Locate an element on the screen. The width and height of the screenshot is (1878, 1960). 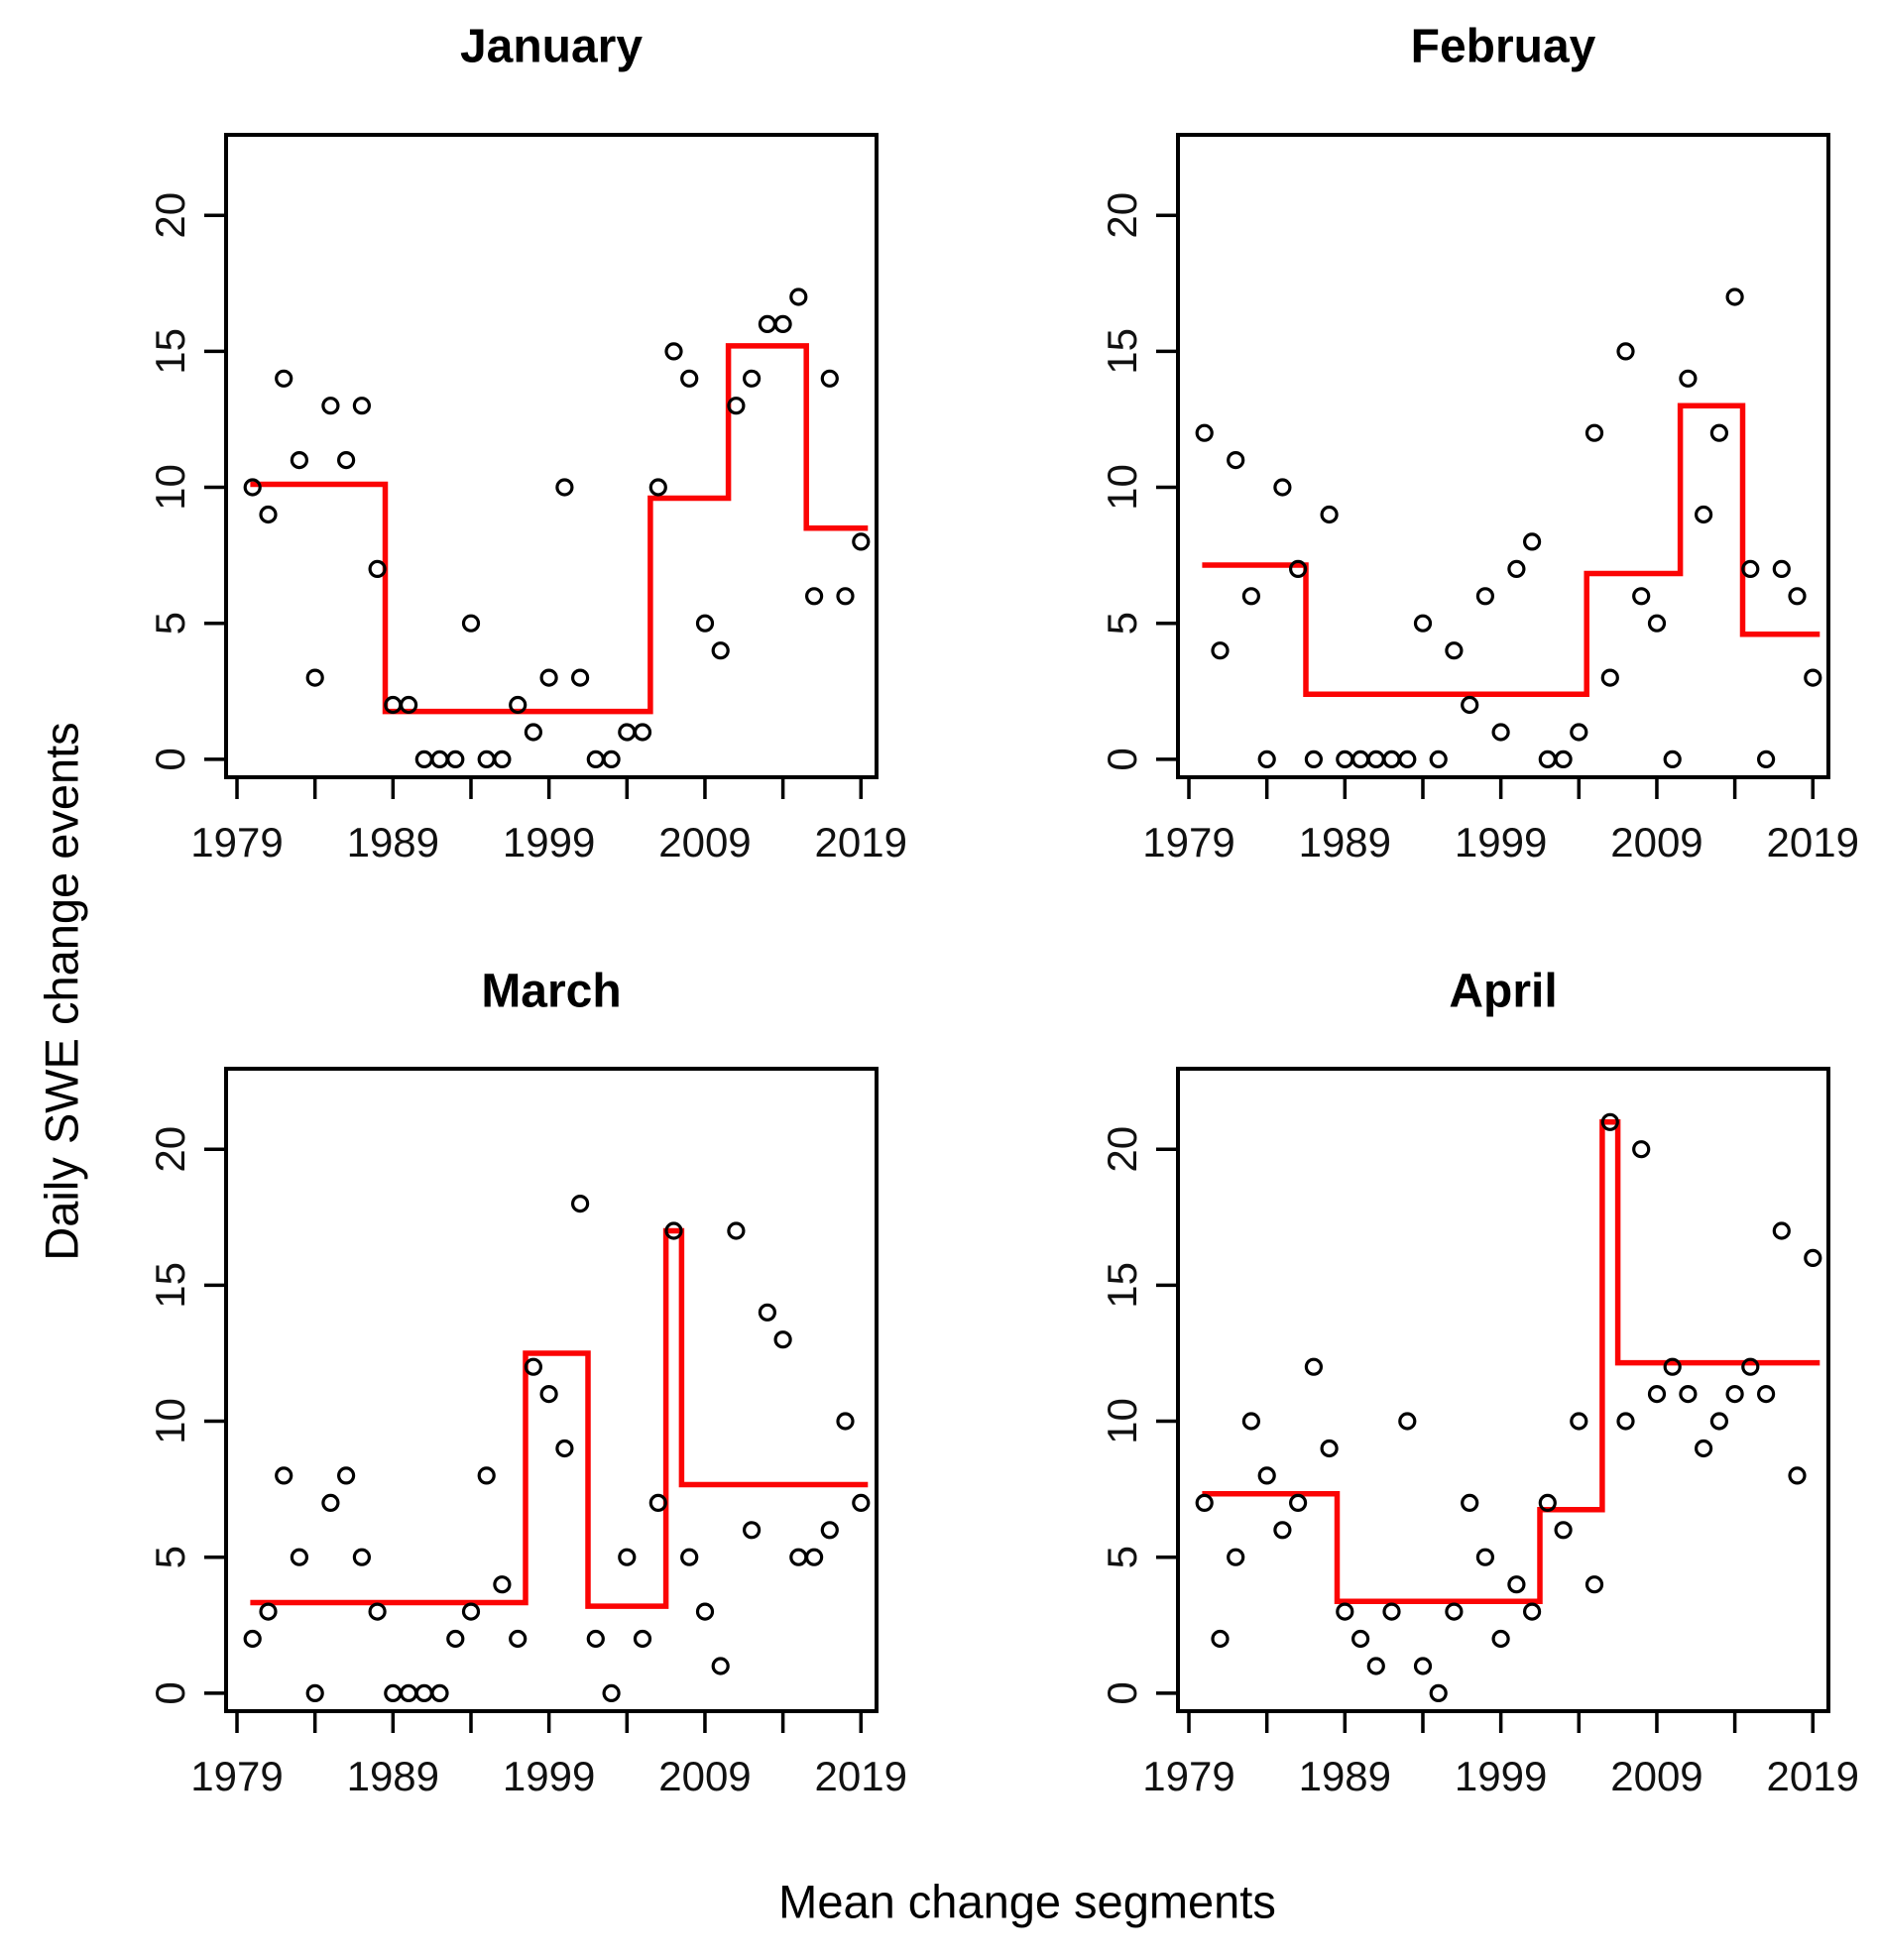
x-tick-label: 2009 is located at coordinates (704, 1776).